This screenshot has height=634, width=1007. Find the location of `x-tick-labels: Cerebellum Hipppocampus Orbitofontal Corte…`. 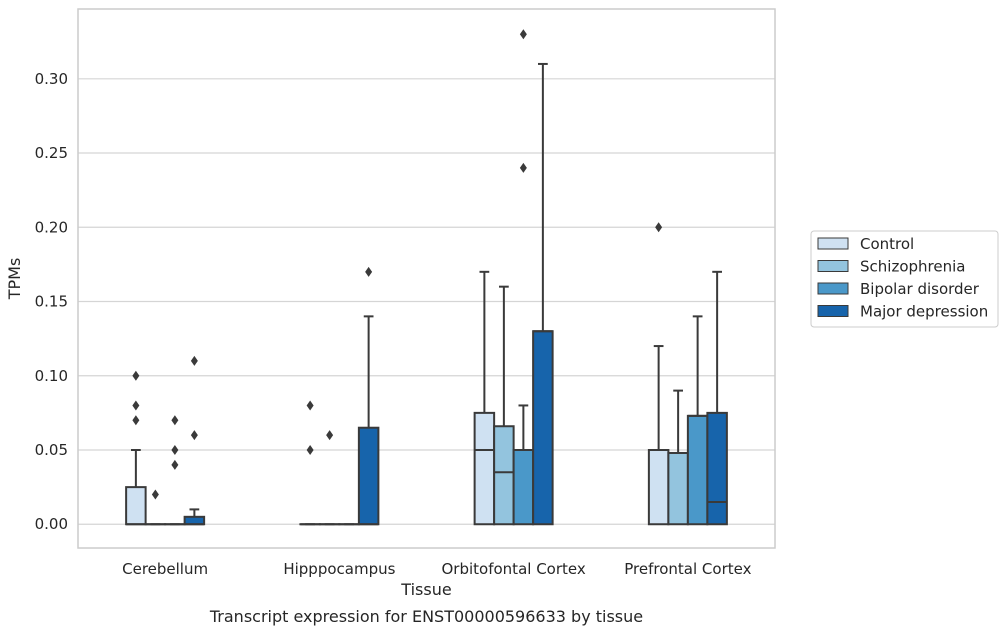

x-tick-labels: Cerebellum Hipppocampus Orbitofontal Corte… is located at coordinates (436, 569).